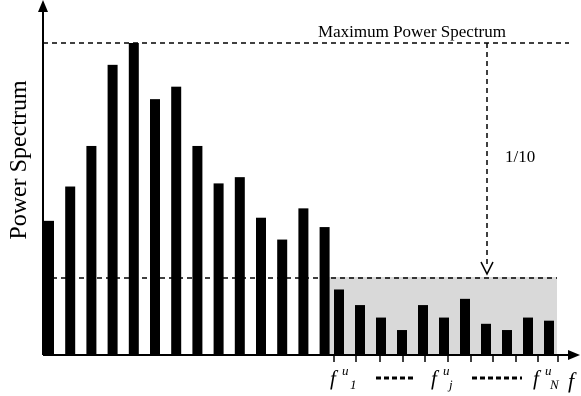 The image size is (581, 396). What do you see at coordinates (345, 370) in the screenshot?
I see `freq-label-f1-sup: u` at bounding box center [345, 370].